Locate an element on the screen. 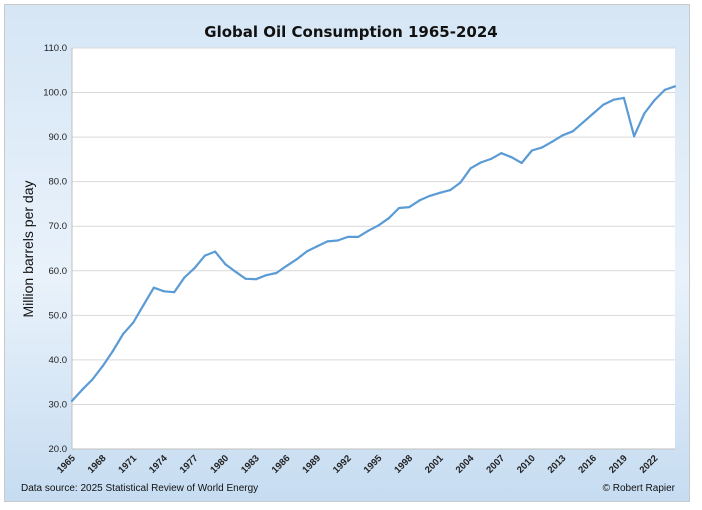 The width and height of the screenshot is (702, 510). x-tick-label: 2022 is located at coordinates (649, 464).